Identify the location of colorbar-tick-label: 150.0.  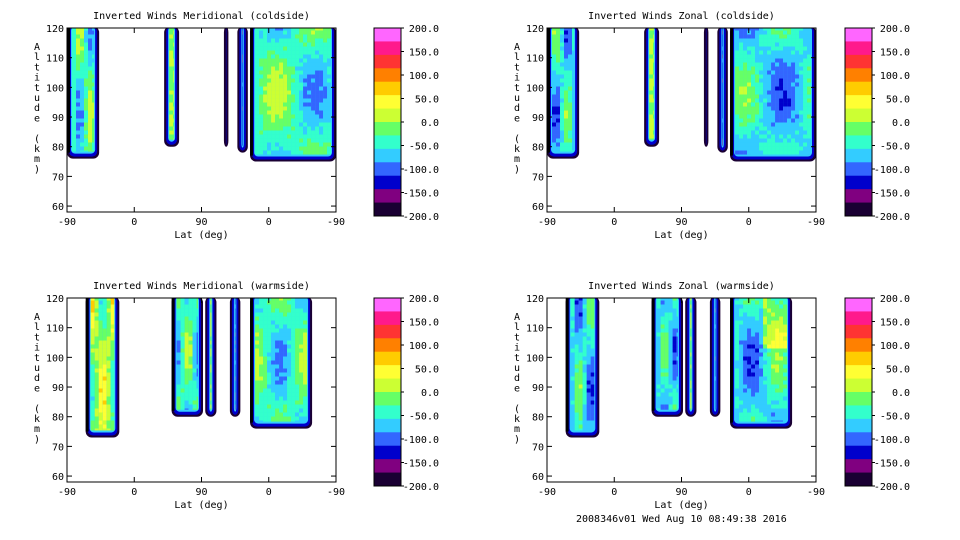
(424, 53).